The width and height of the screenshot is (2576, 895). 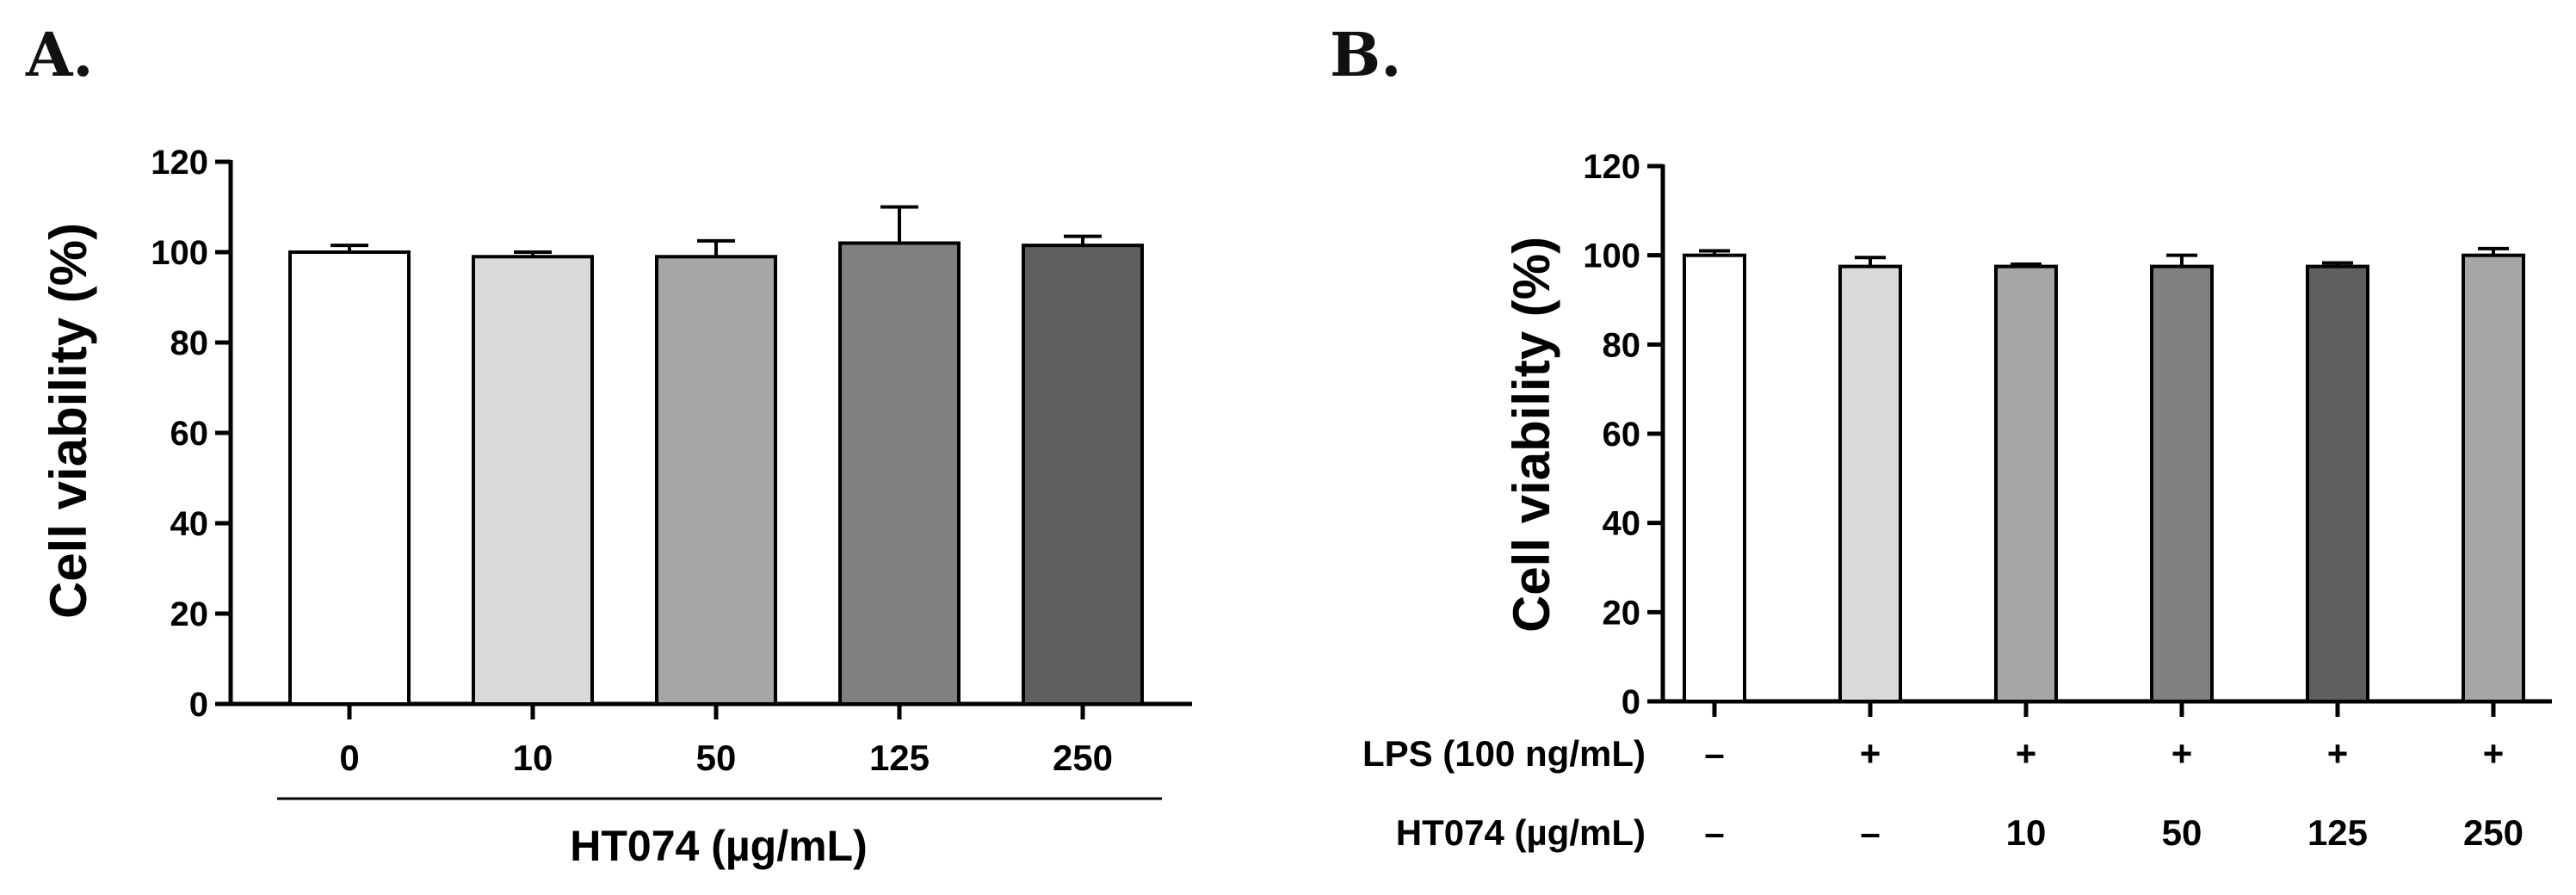 I want to click on panel-a-x-axis-label: HT074 (µg/mL), so click(x=719, y=846).